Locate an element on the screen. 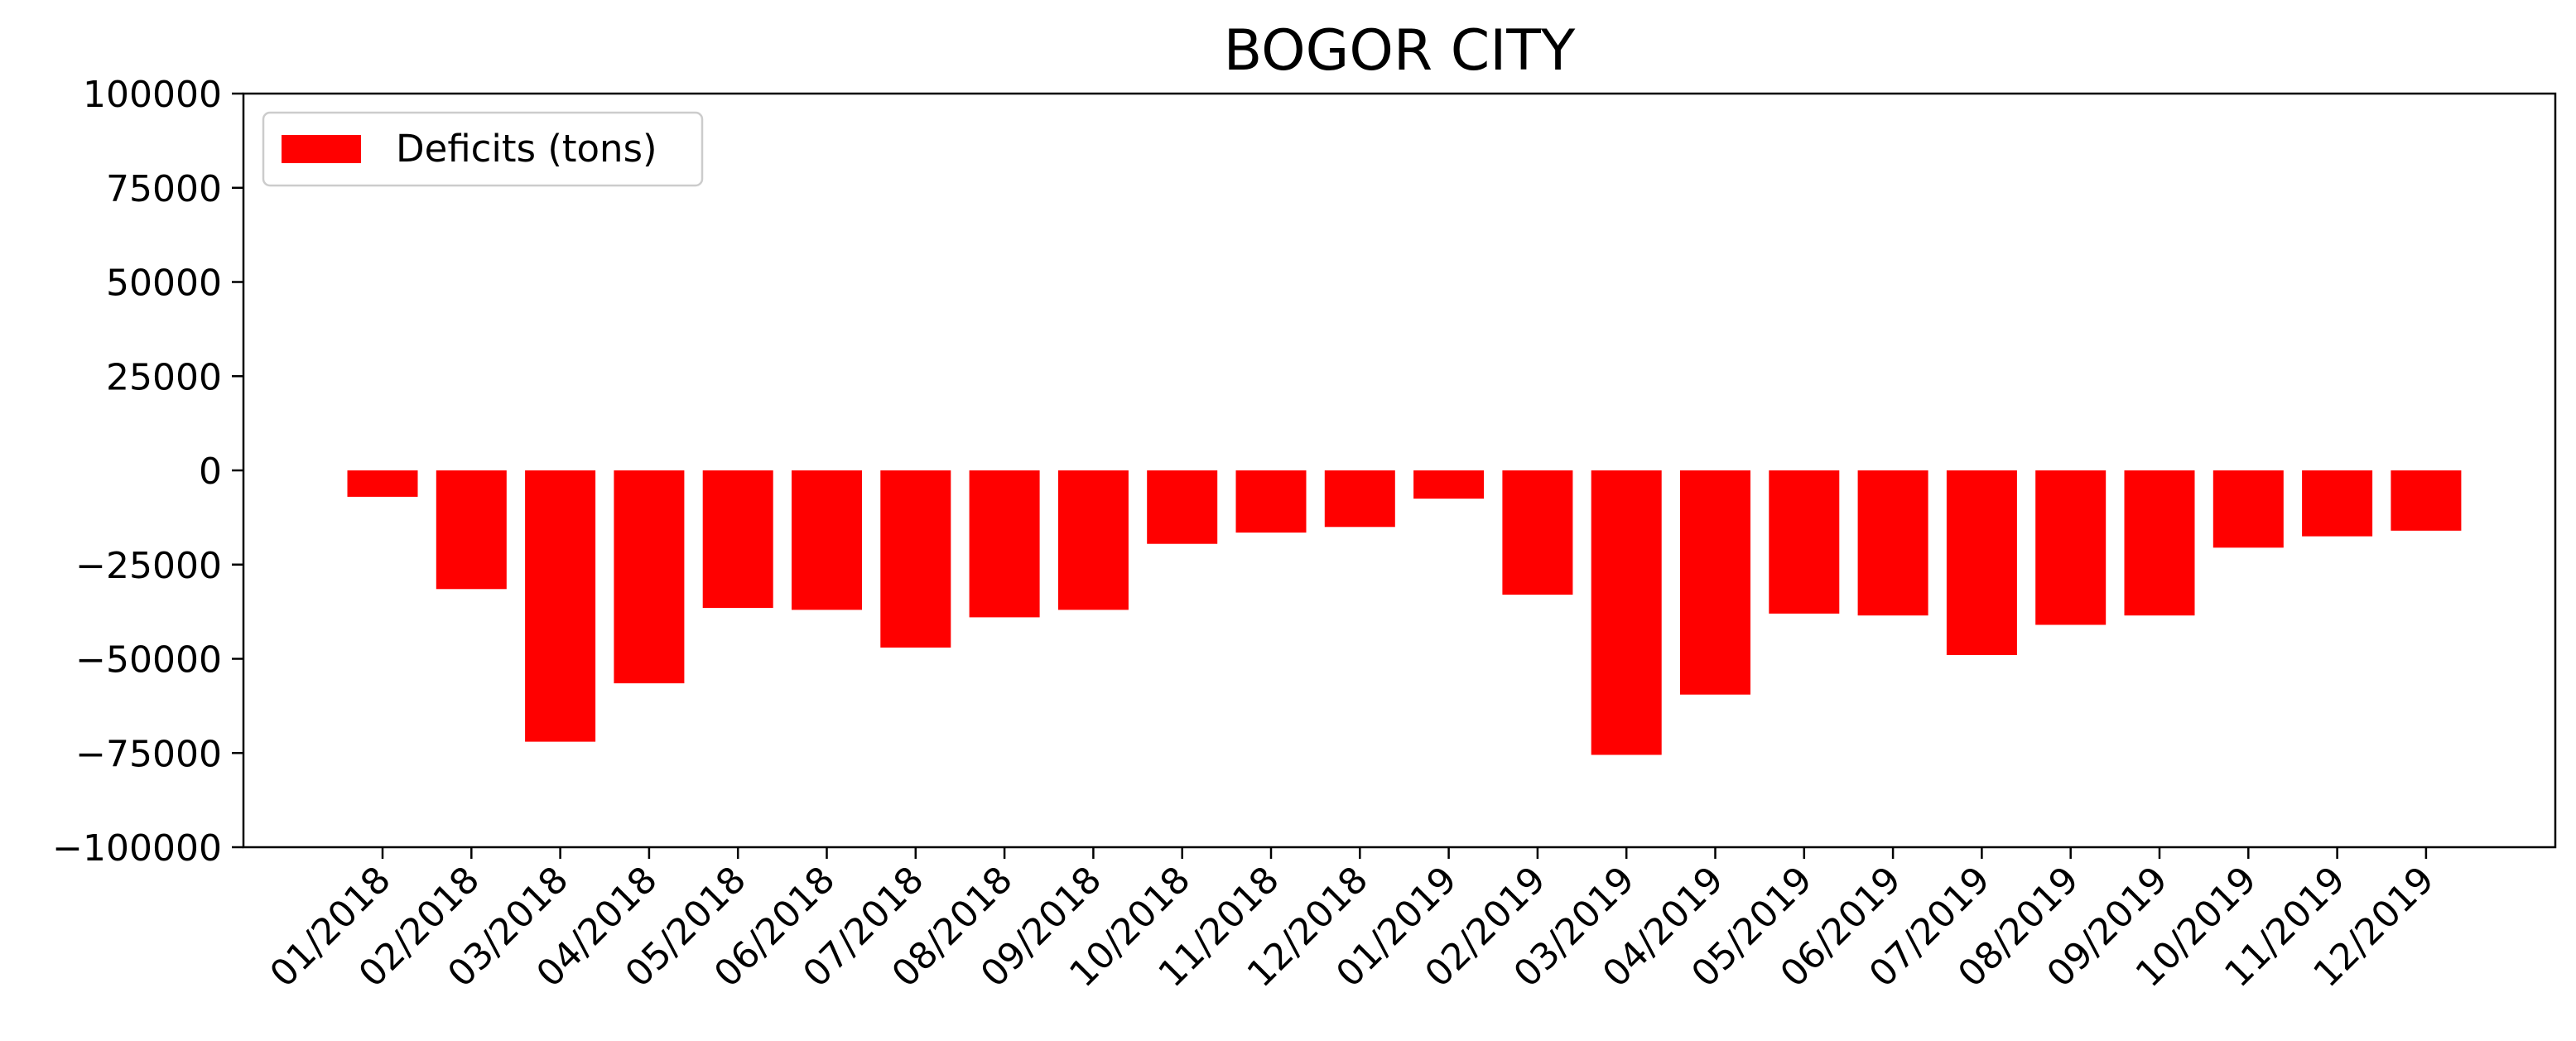 The width and height of the screenshot is (2576, 1041). bar-02/2019 is located at coordinates (1537, 532).